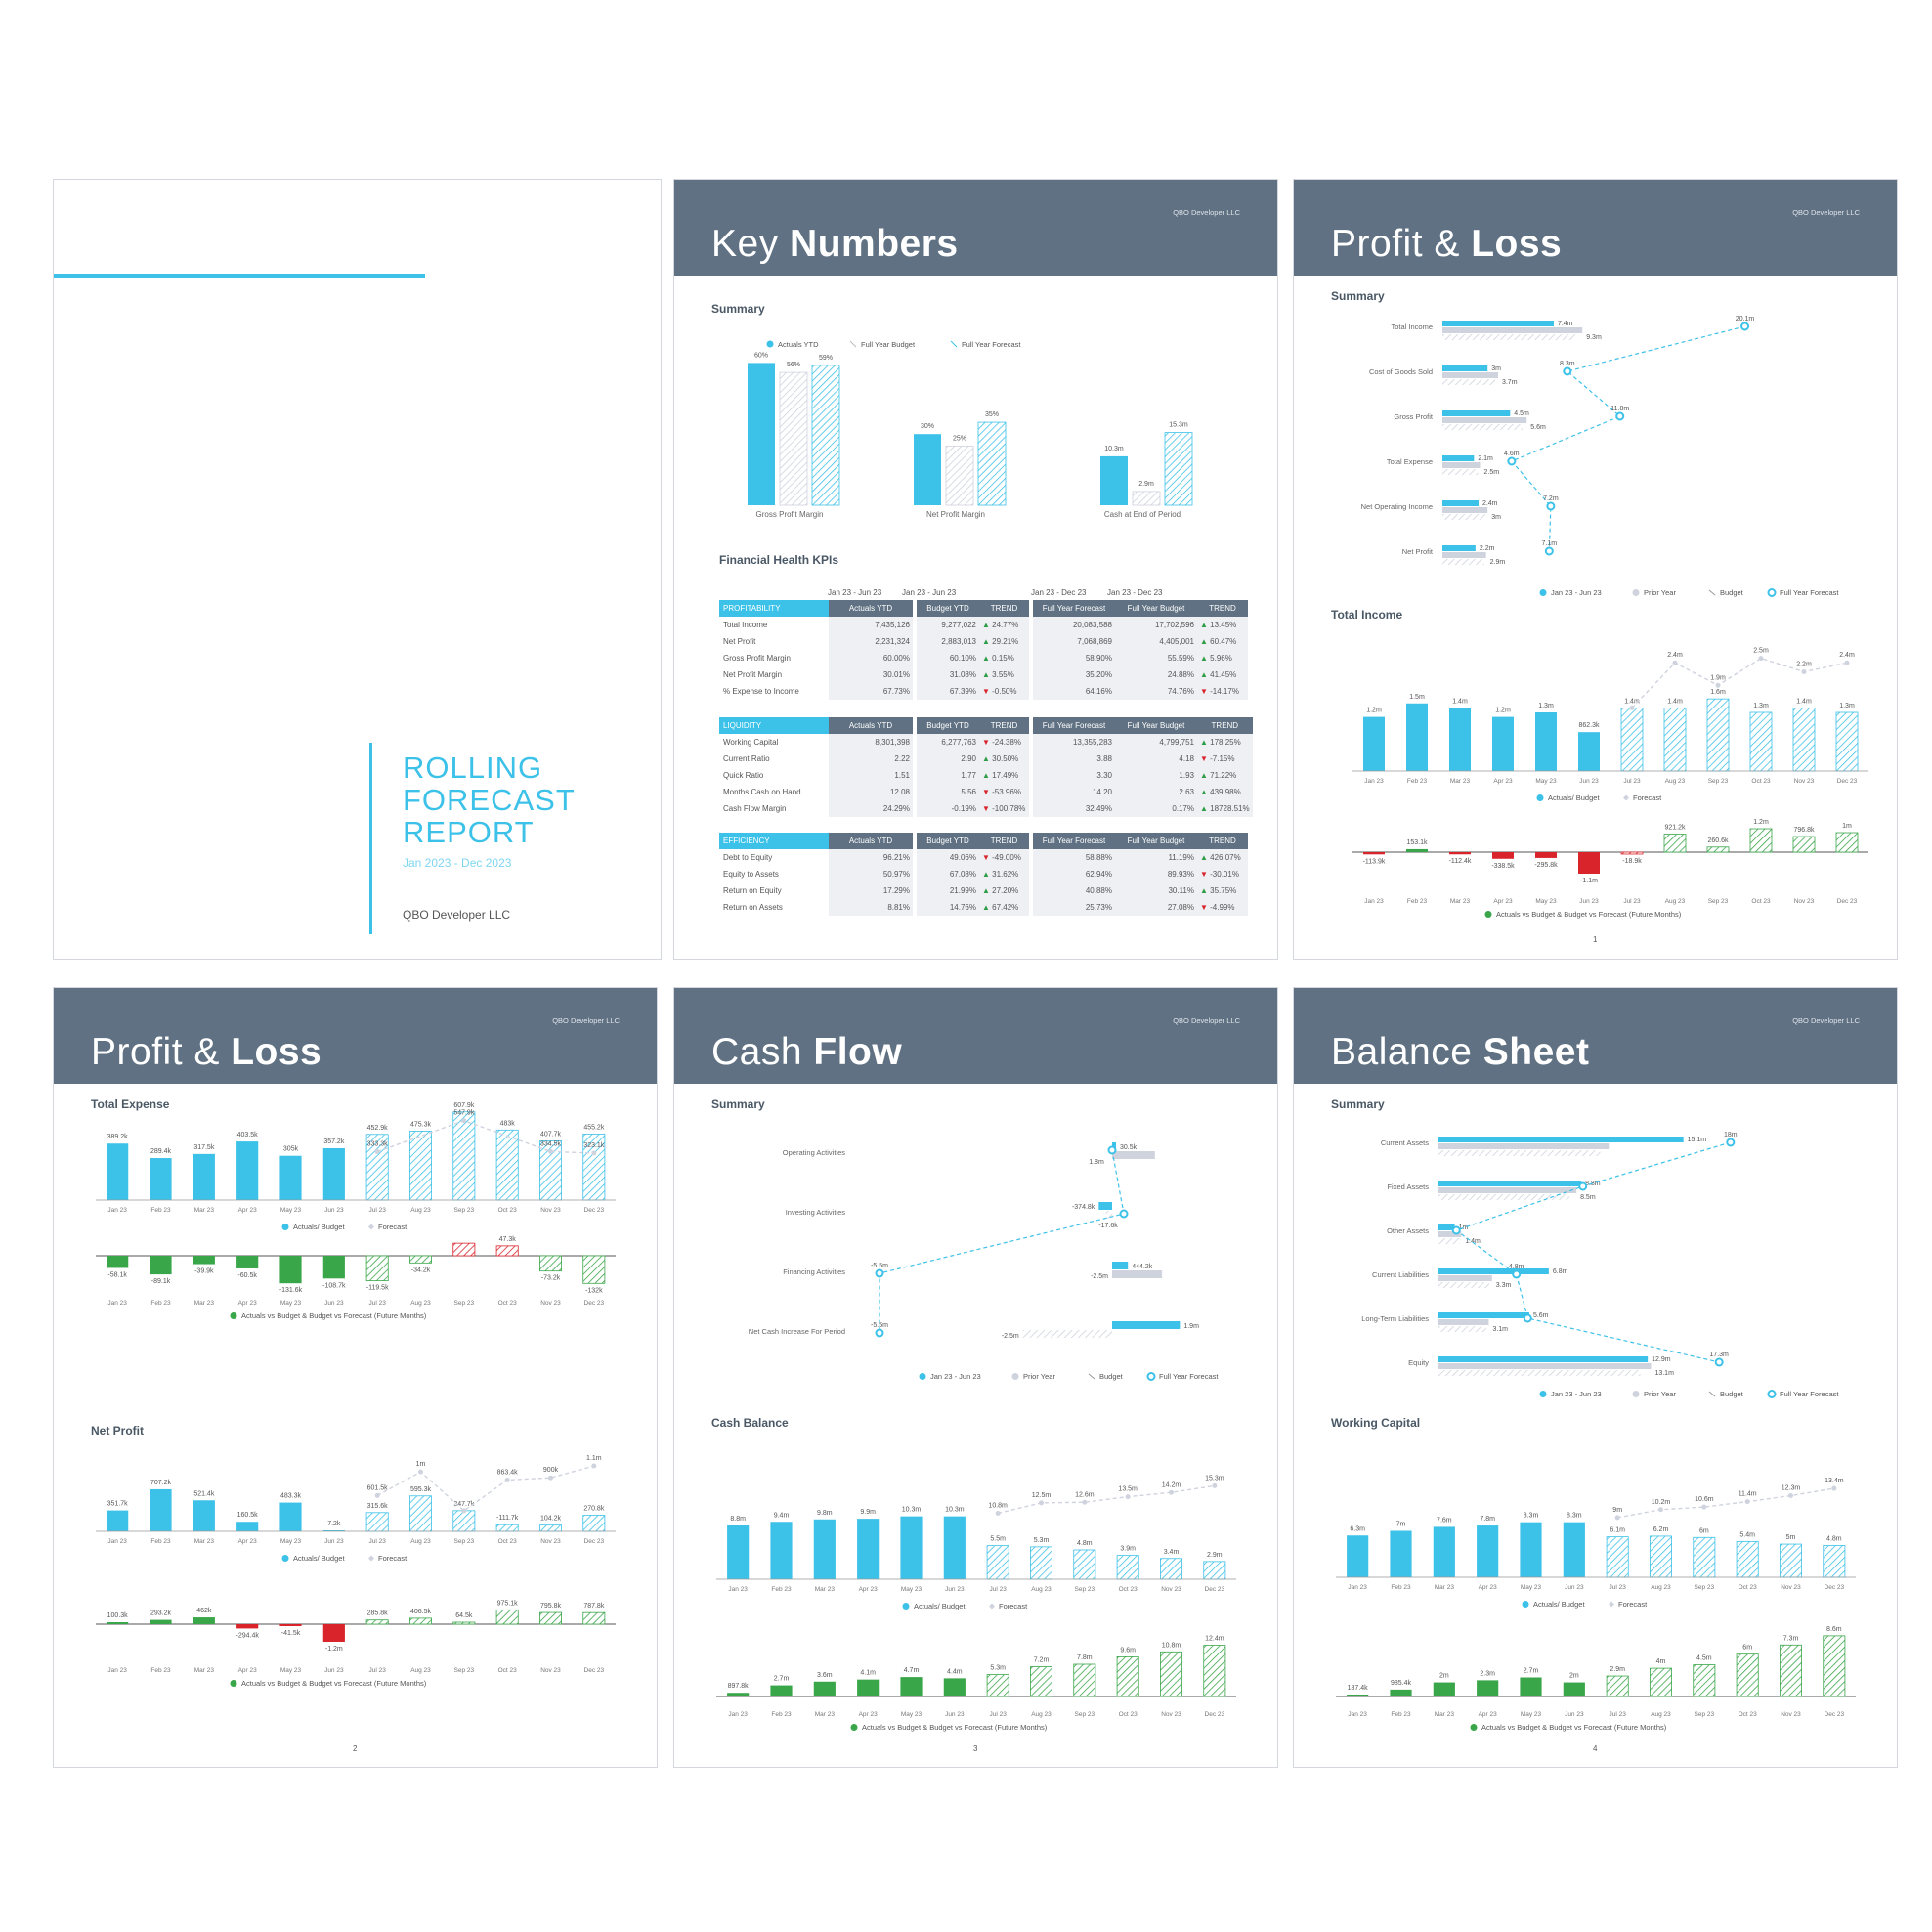 The height and width of the screenshot is (1932, 1932). Describe the element at coordinates (955, 1590) in the screenshot. I see `month-label: Jun 23` at that location.